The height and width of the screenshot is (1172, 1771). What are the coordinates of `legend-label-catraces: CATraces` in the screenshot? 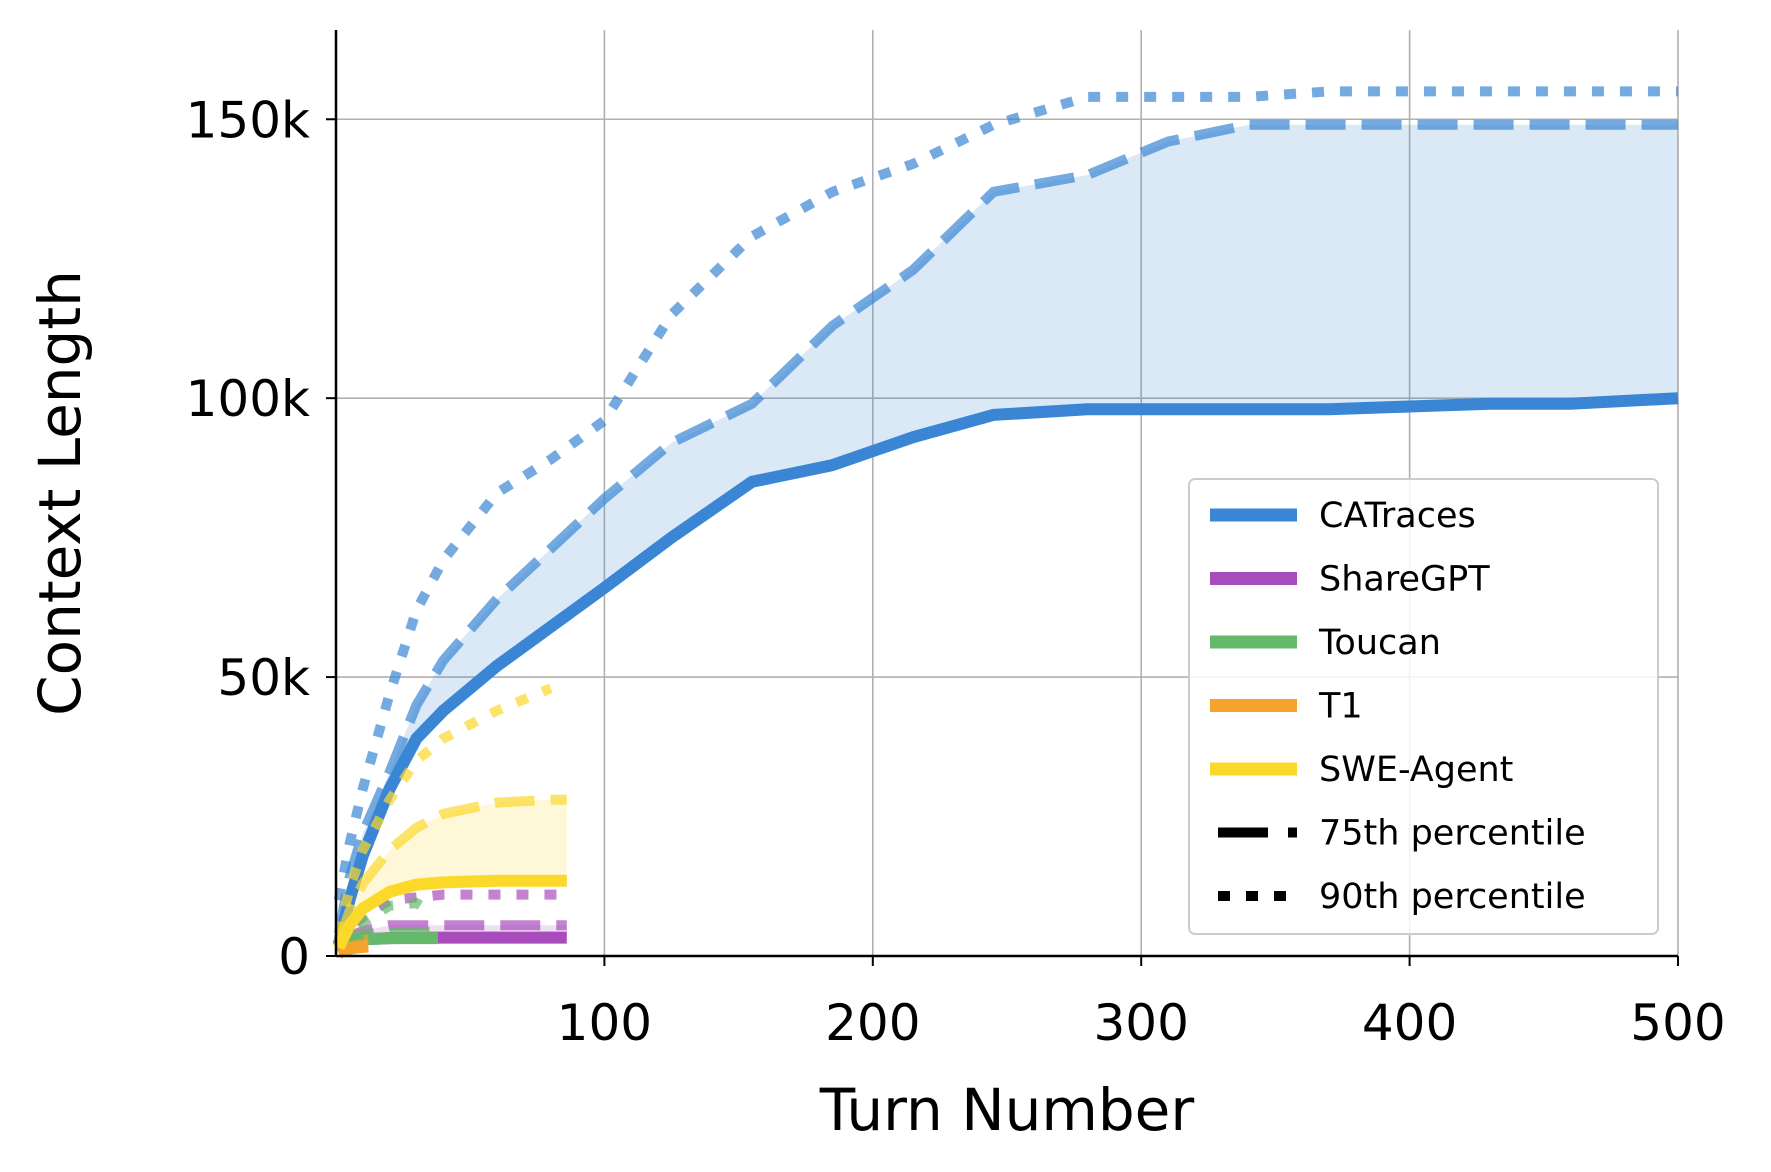 It's located at (1397, 516).